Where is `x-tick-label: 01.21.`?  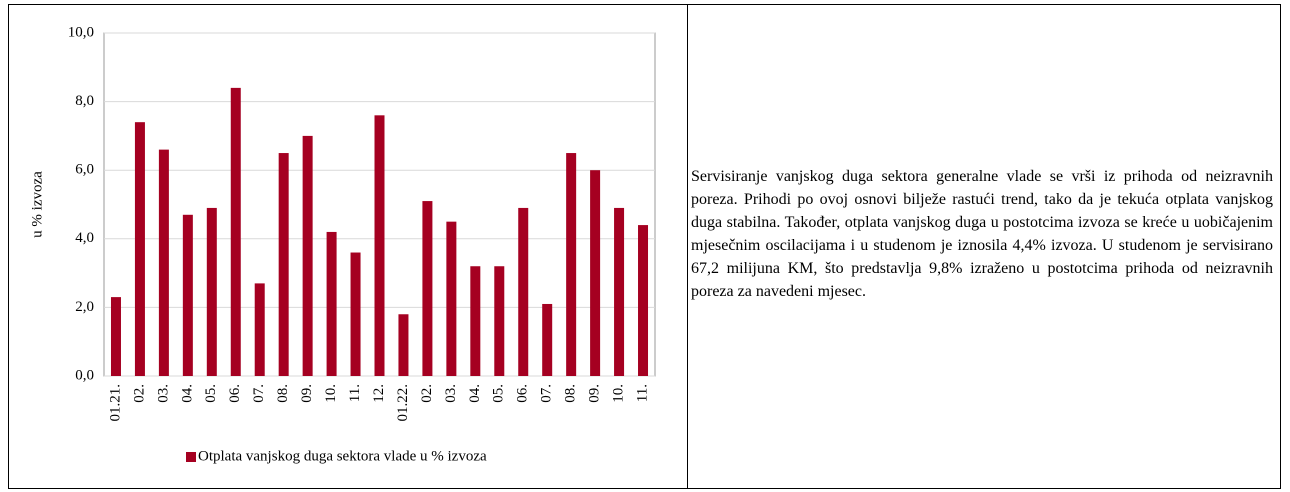 x-tick-label: 01.21. is located at coordinates (115, 403).